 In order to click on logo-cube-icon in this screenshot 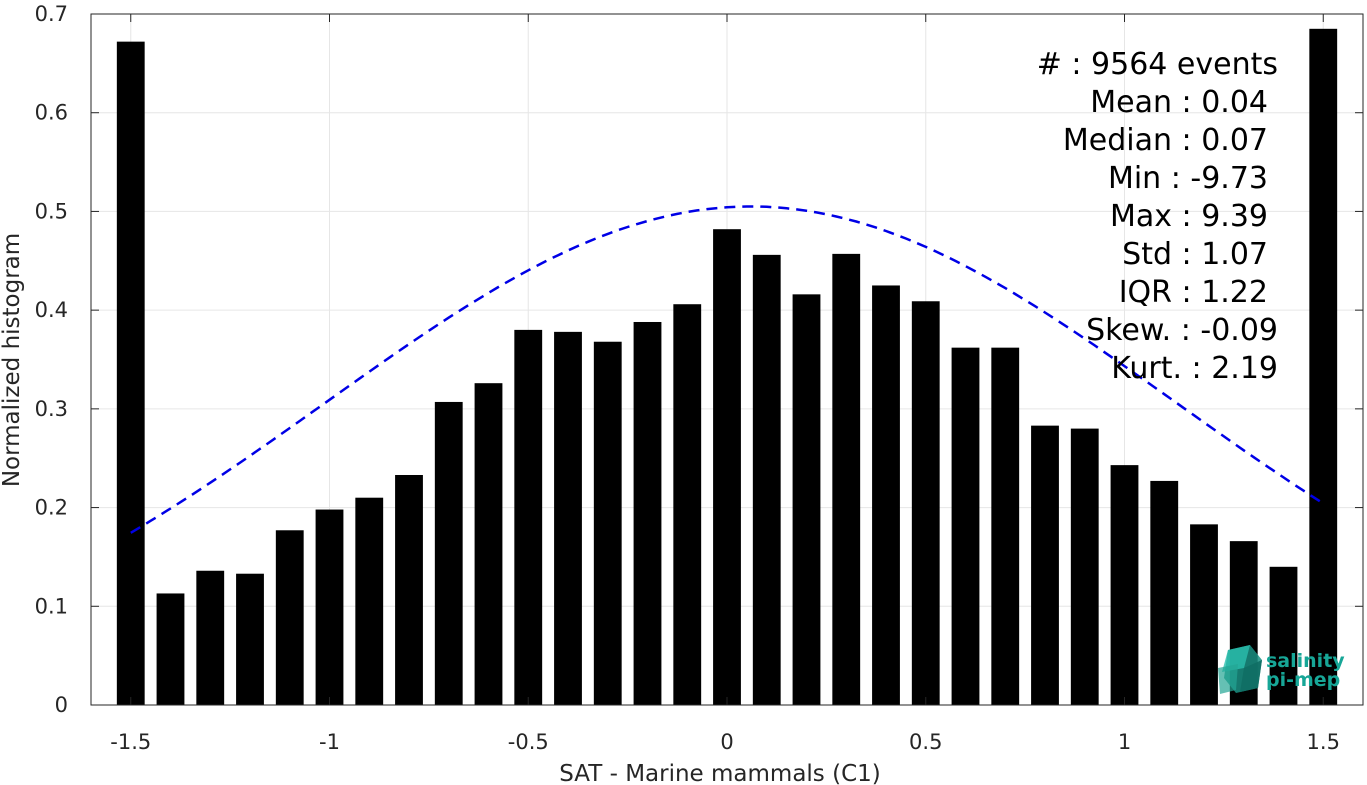, I will do `click(1240, 669)`.